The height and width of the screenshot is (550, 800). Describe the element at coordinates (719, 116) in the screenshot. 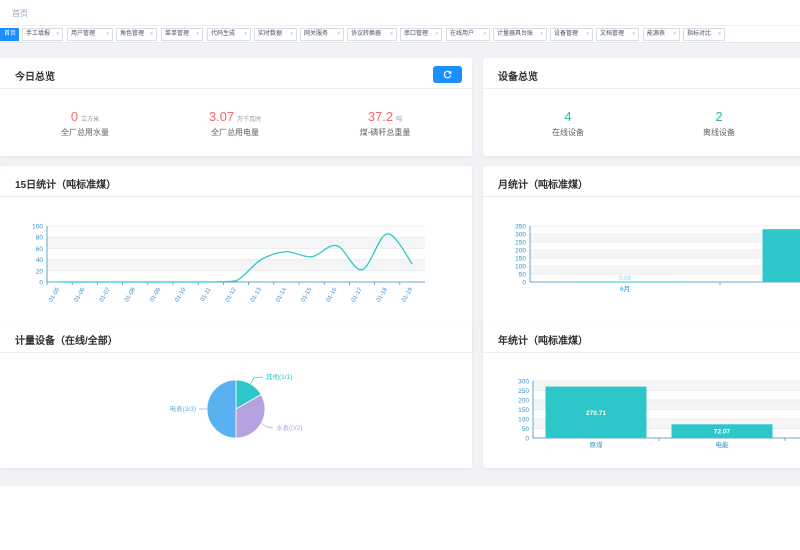

I see `stat-value: 2` at that location.